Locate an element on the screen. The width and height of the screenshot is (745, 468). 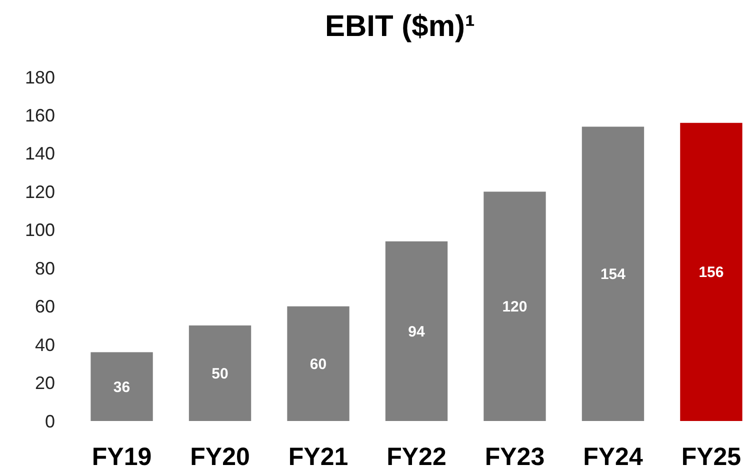
x-tick-label: FY22 is located at coordinates (416, 455).